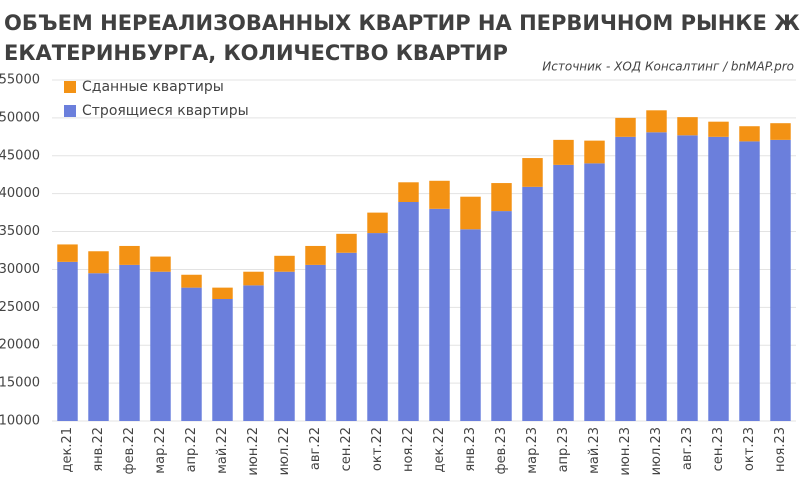 The image size is (800, 477). What do you see at coordinates (20, 345) in the screenshot?
I see `y-tick-label: 20000` at bounding box center [20, 345].